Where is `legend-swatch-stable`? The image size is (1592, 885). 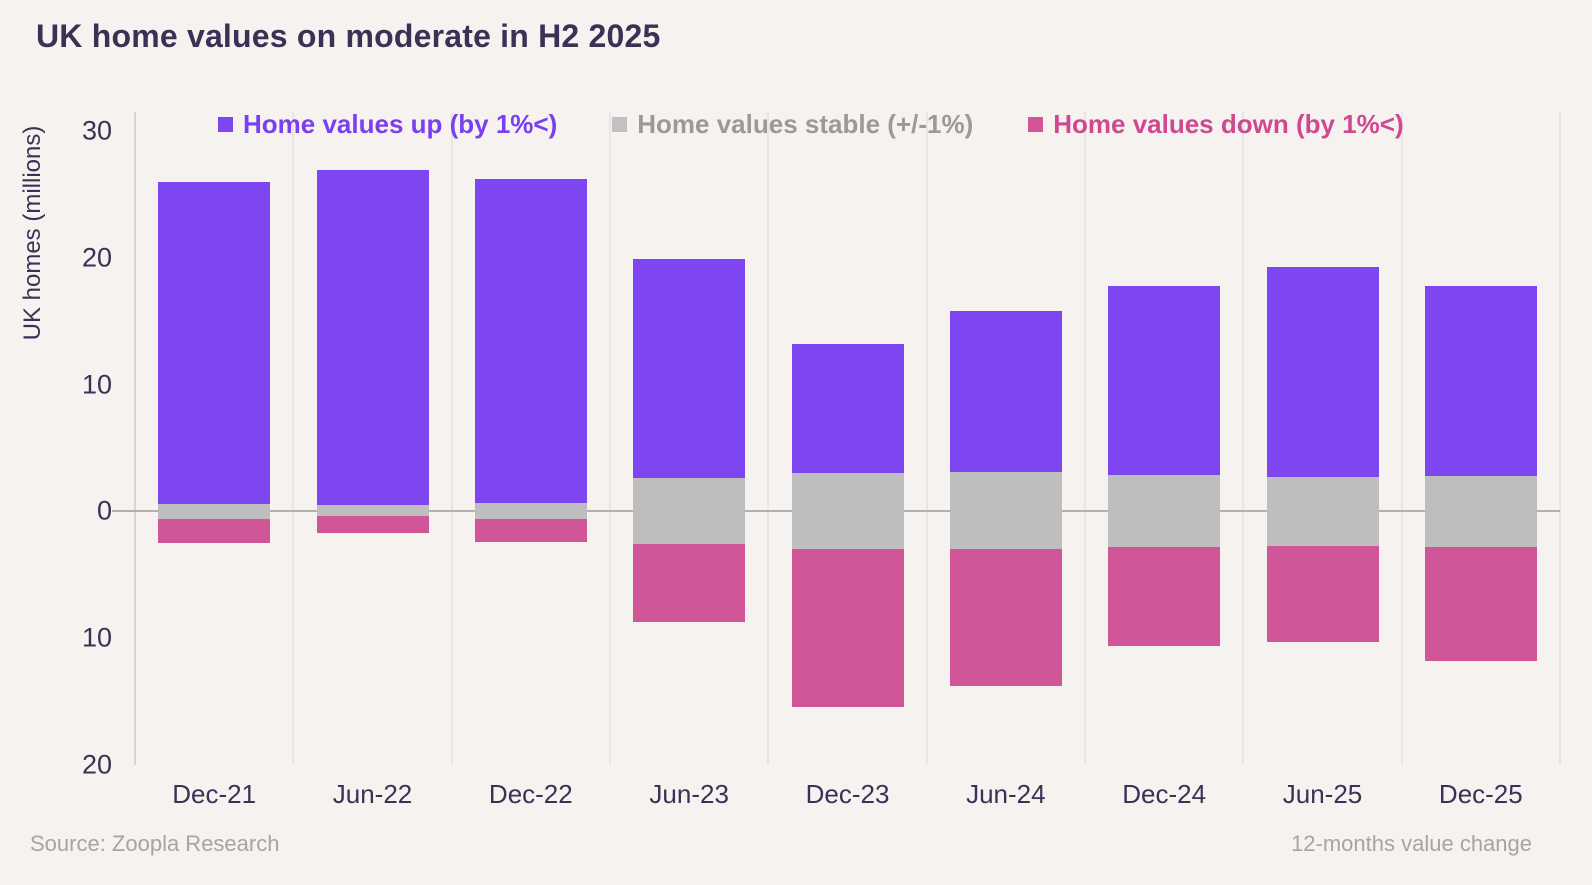
legend-swatch-stable is located at coordinates (620, 124).